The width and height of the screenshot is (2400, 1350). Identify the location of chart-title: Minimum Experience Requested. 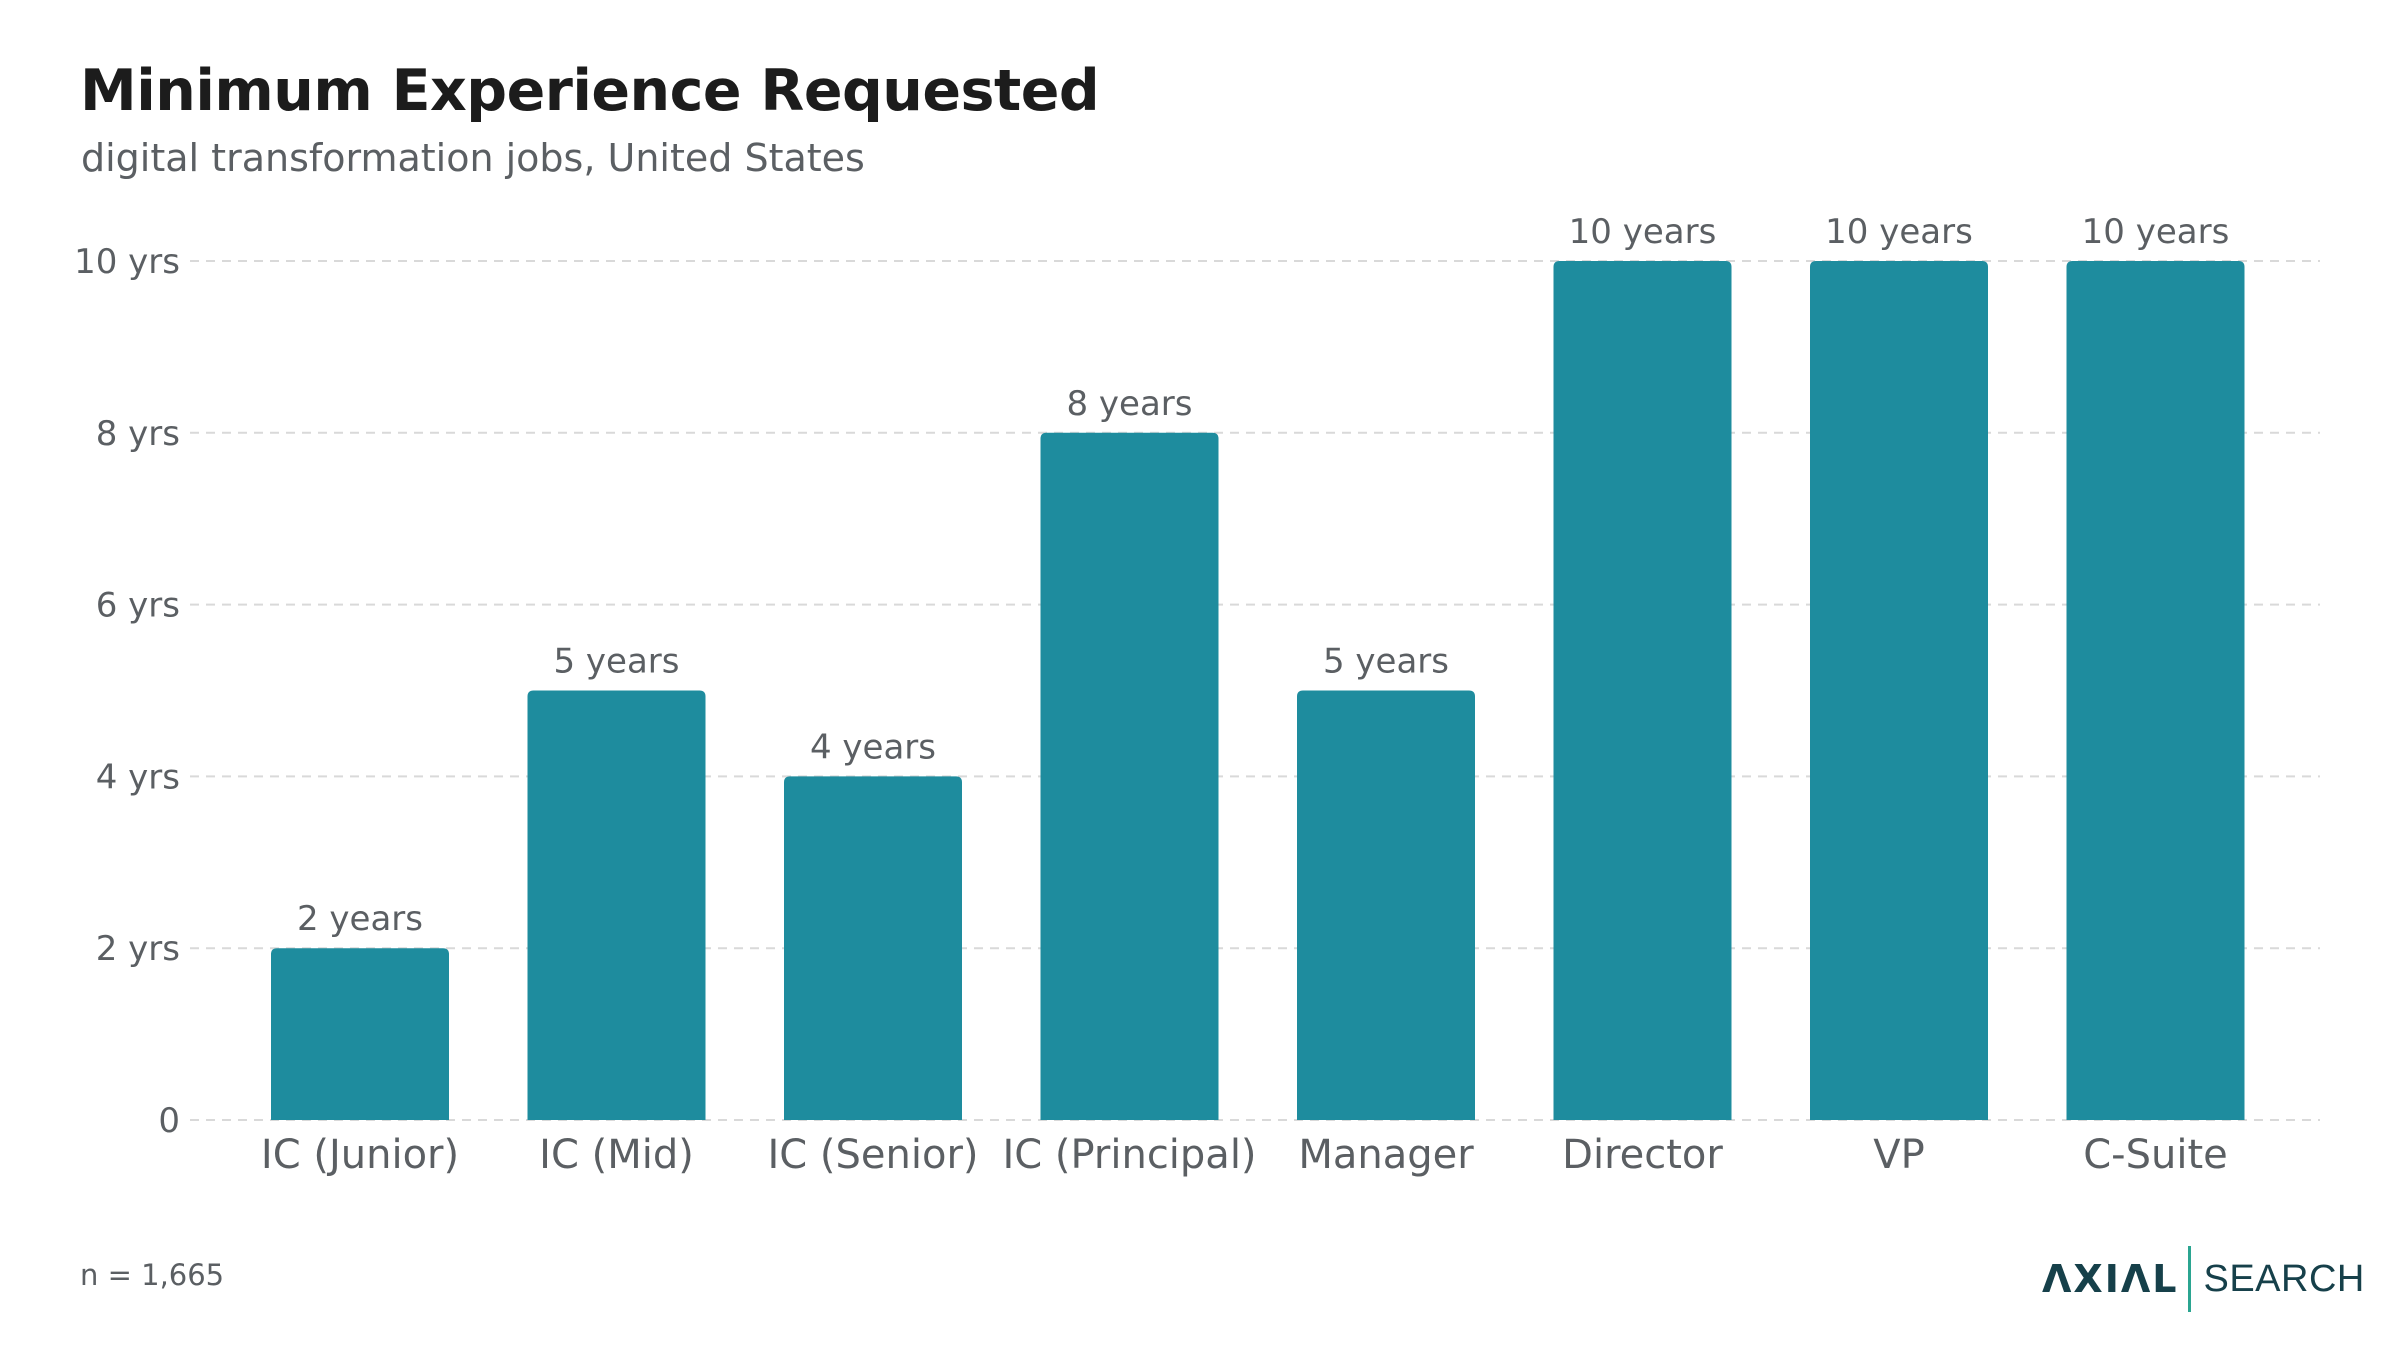
(590, 91).